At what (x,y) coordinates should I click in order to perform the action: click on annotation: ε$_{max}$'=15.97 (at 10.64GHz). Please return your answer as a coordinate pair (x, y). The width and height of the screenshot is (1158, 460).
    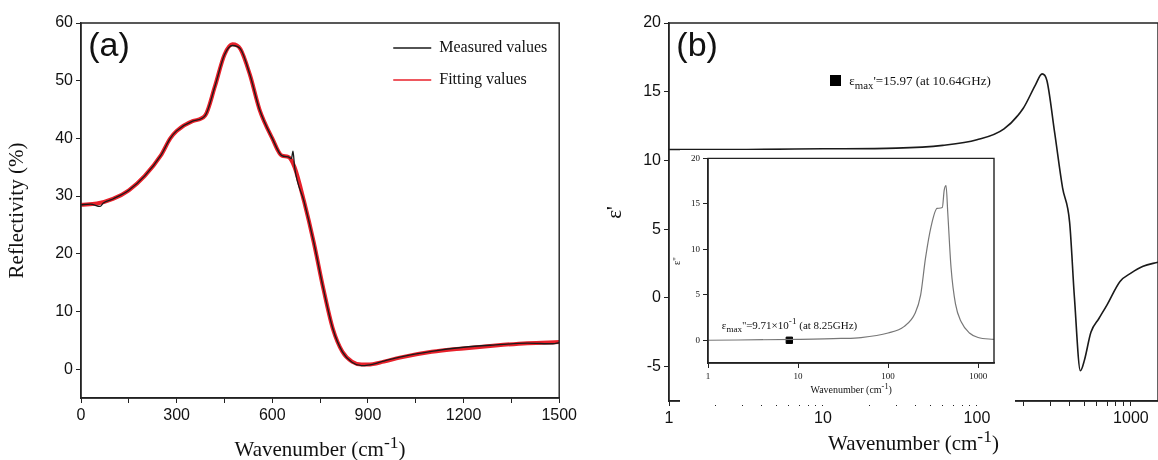
    Looking at the image, I should click on (920, 82).